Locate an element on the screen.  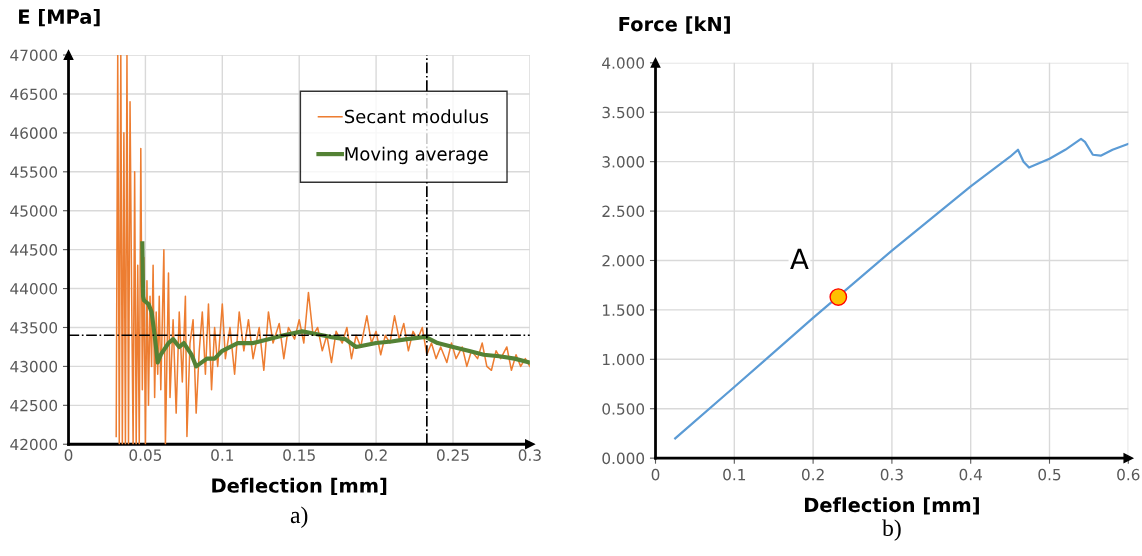
y-tick-label: 46000 is located at coordinates (34, 133).